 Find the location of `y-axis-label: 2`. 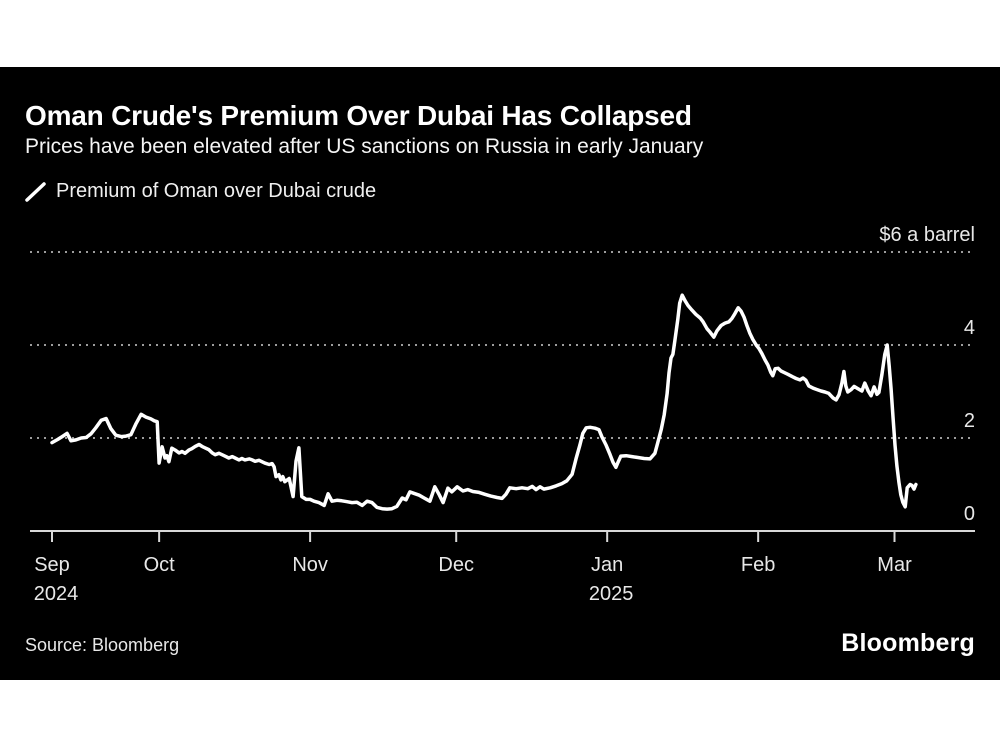

y-axis-label: 2 is located at coordinates (969, 421).